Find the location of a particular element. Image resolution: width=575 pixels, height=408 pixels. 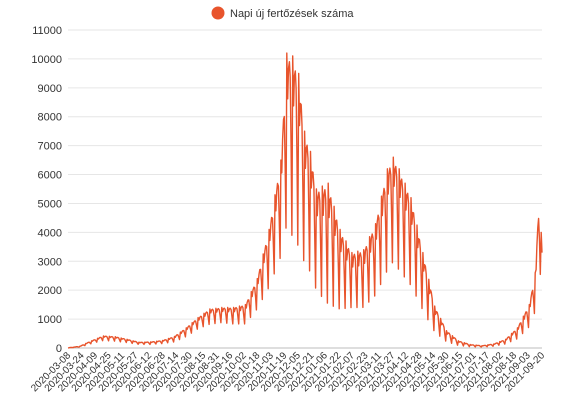

y-tick-label: 5000 is located at coordinates (50, 204).